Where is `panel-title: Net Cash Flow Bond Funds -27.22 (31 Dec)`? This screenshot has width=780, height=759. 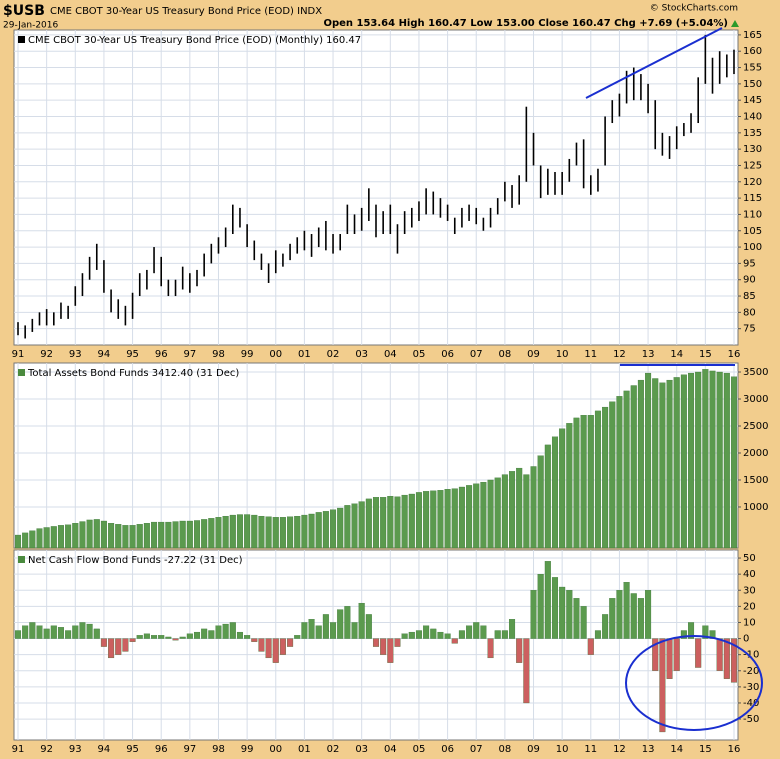
panel-title: Net Cash Flow Bond Funds -27.22 (31 Dec) is located at coordinates (135, 560).